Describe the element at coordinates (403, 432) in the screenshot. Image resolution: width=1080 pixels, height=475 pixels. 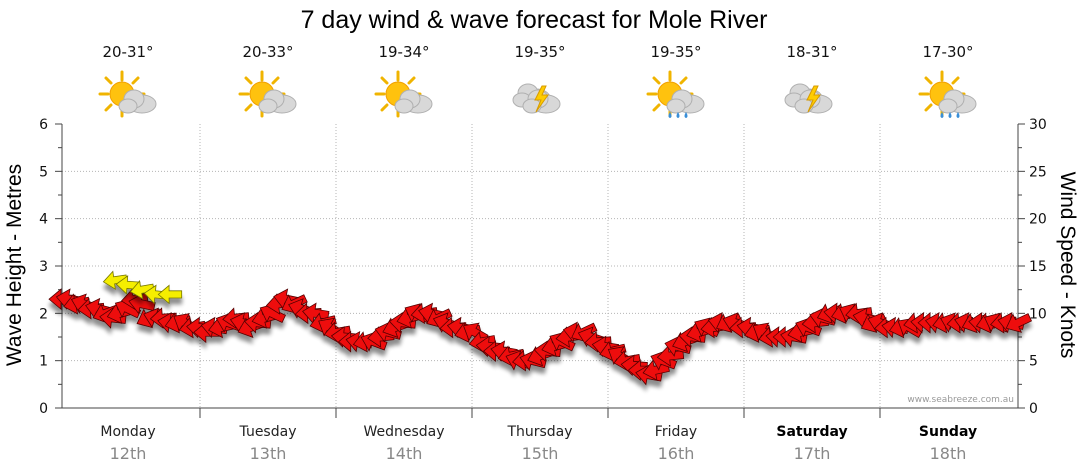
I see `day-name: Wednesday` at that location.